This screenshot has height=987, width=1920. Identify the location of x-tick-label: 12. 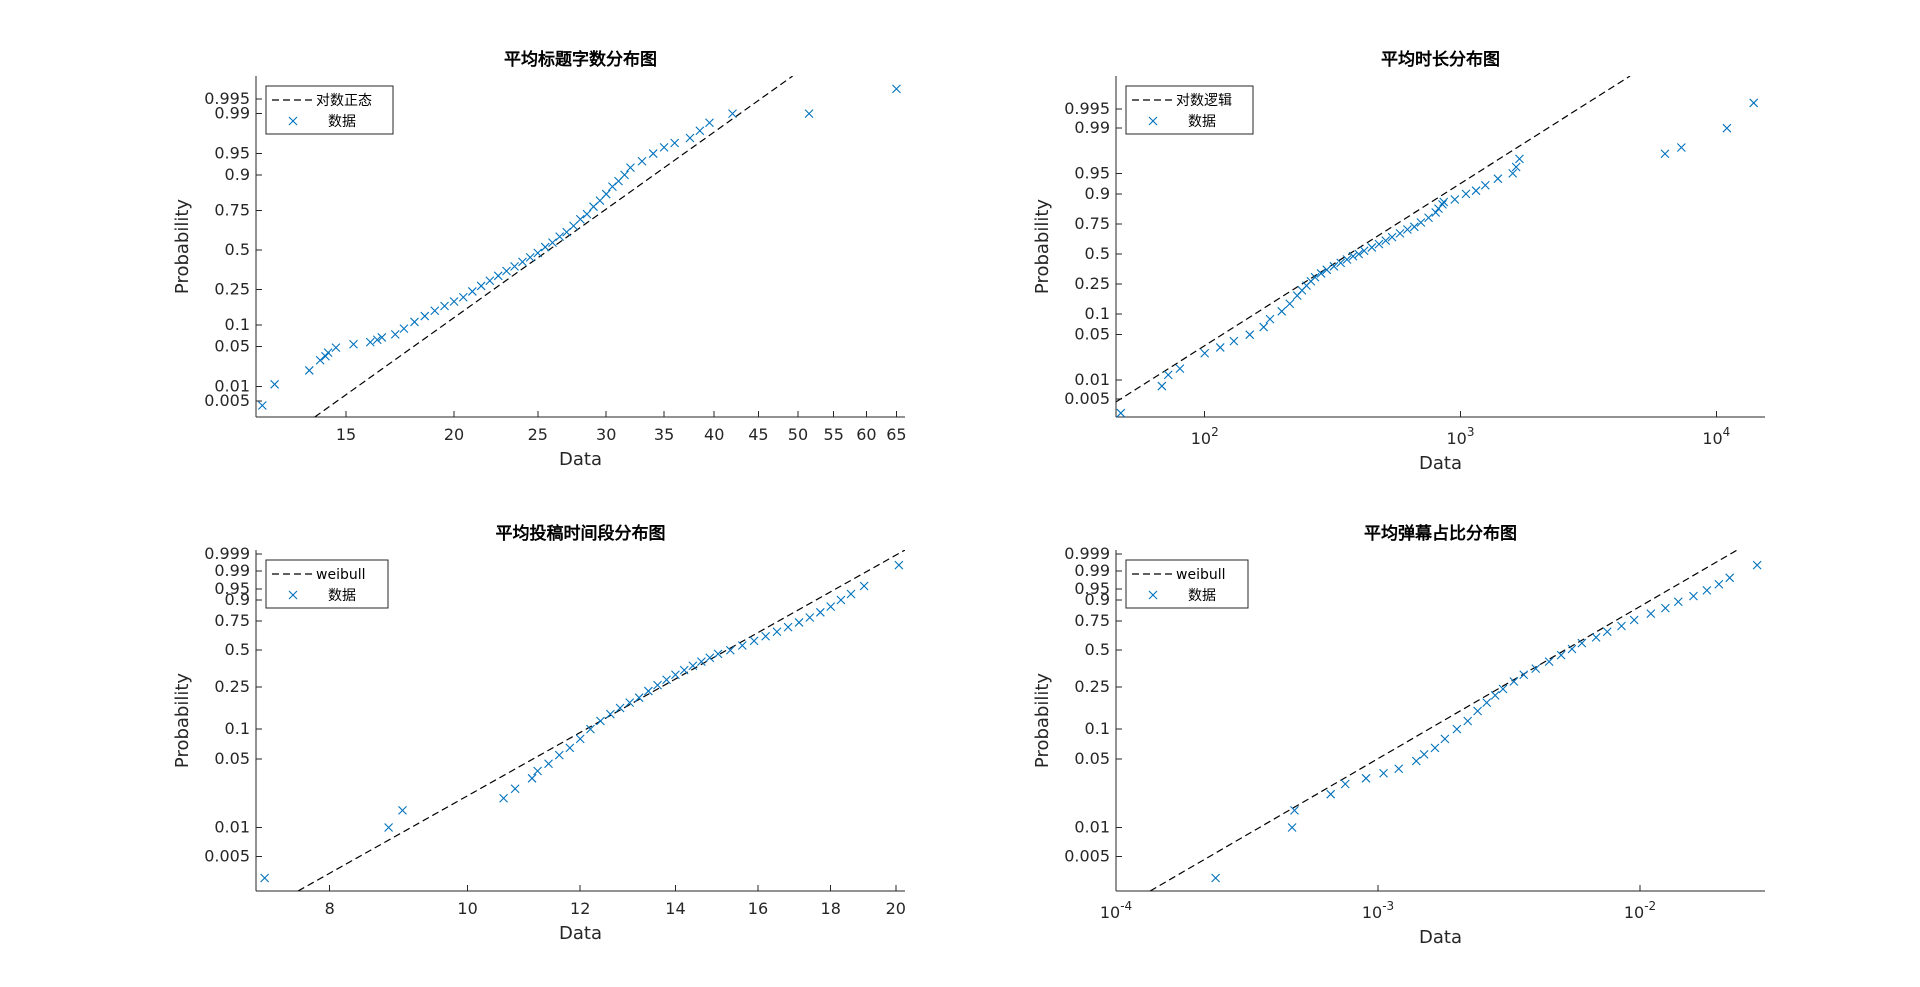
(580, 908).